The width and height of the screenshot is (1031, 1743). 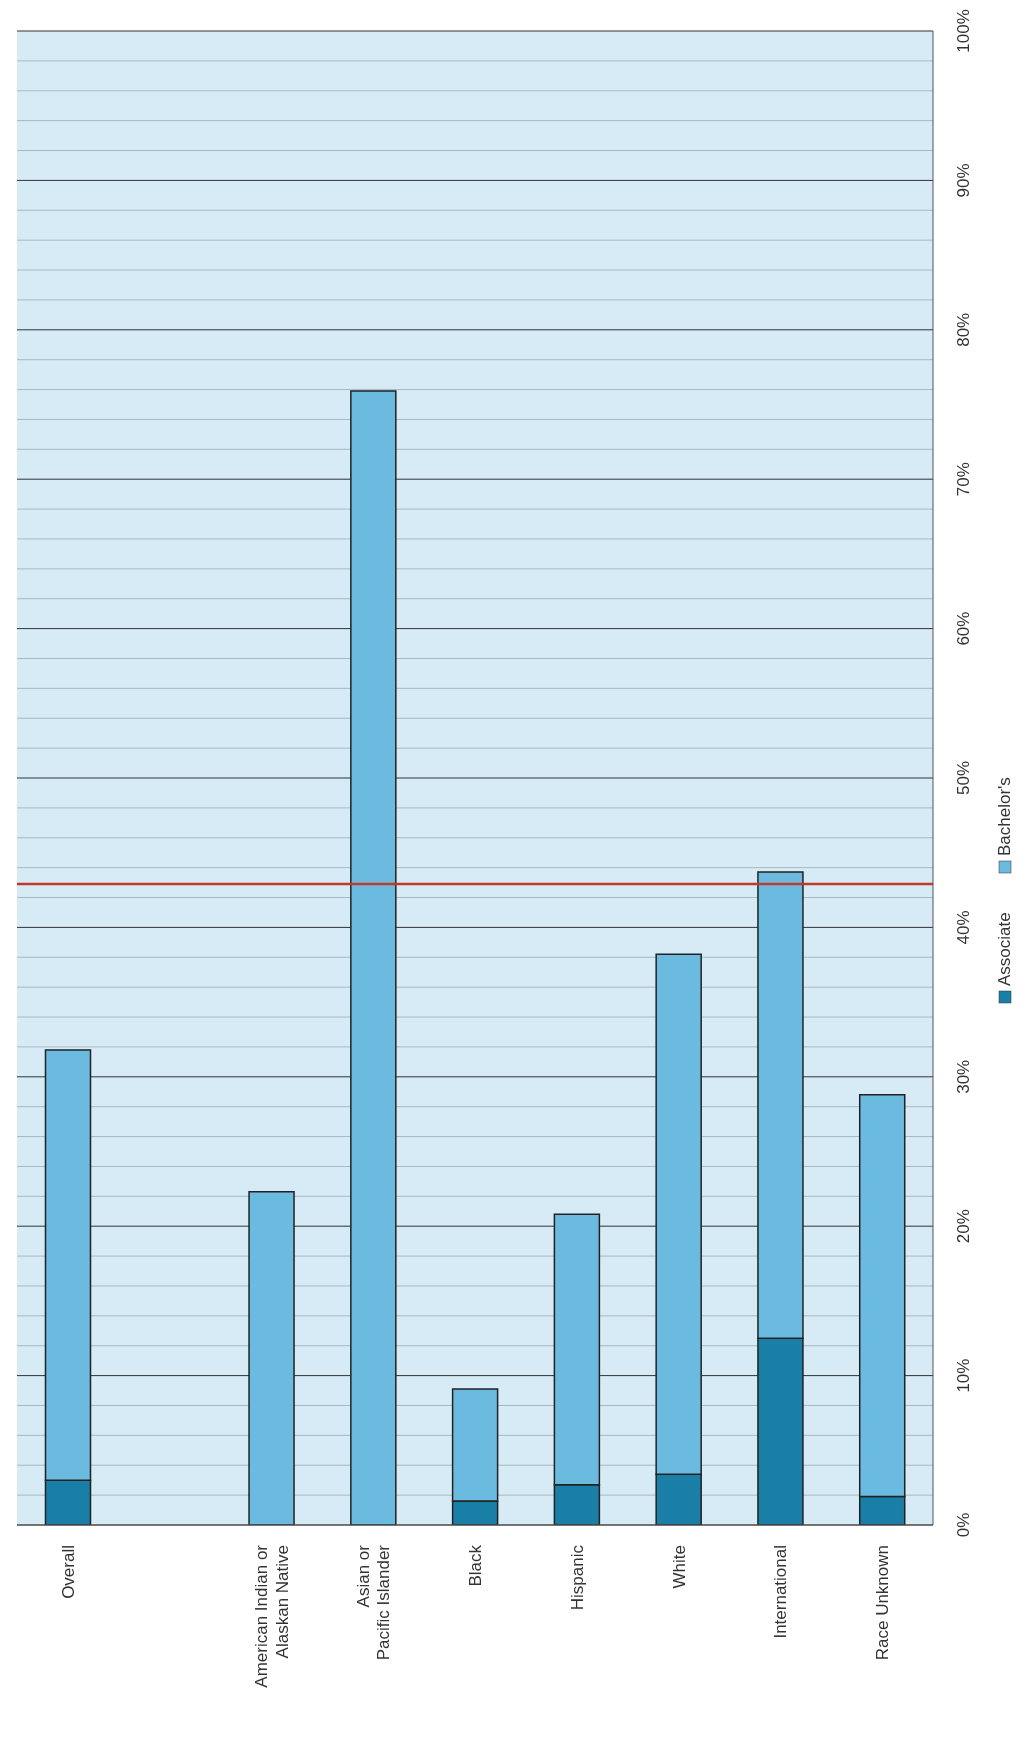 What do you see at coordinates (475, 1565) in the screenshot?
I see `x-tick-label: Black` at bounding box center [475, 1565].